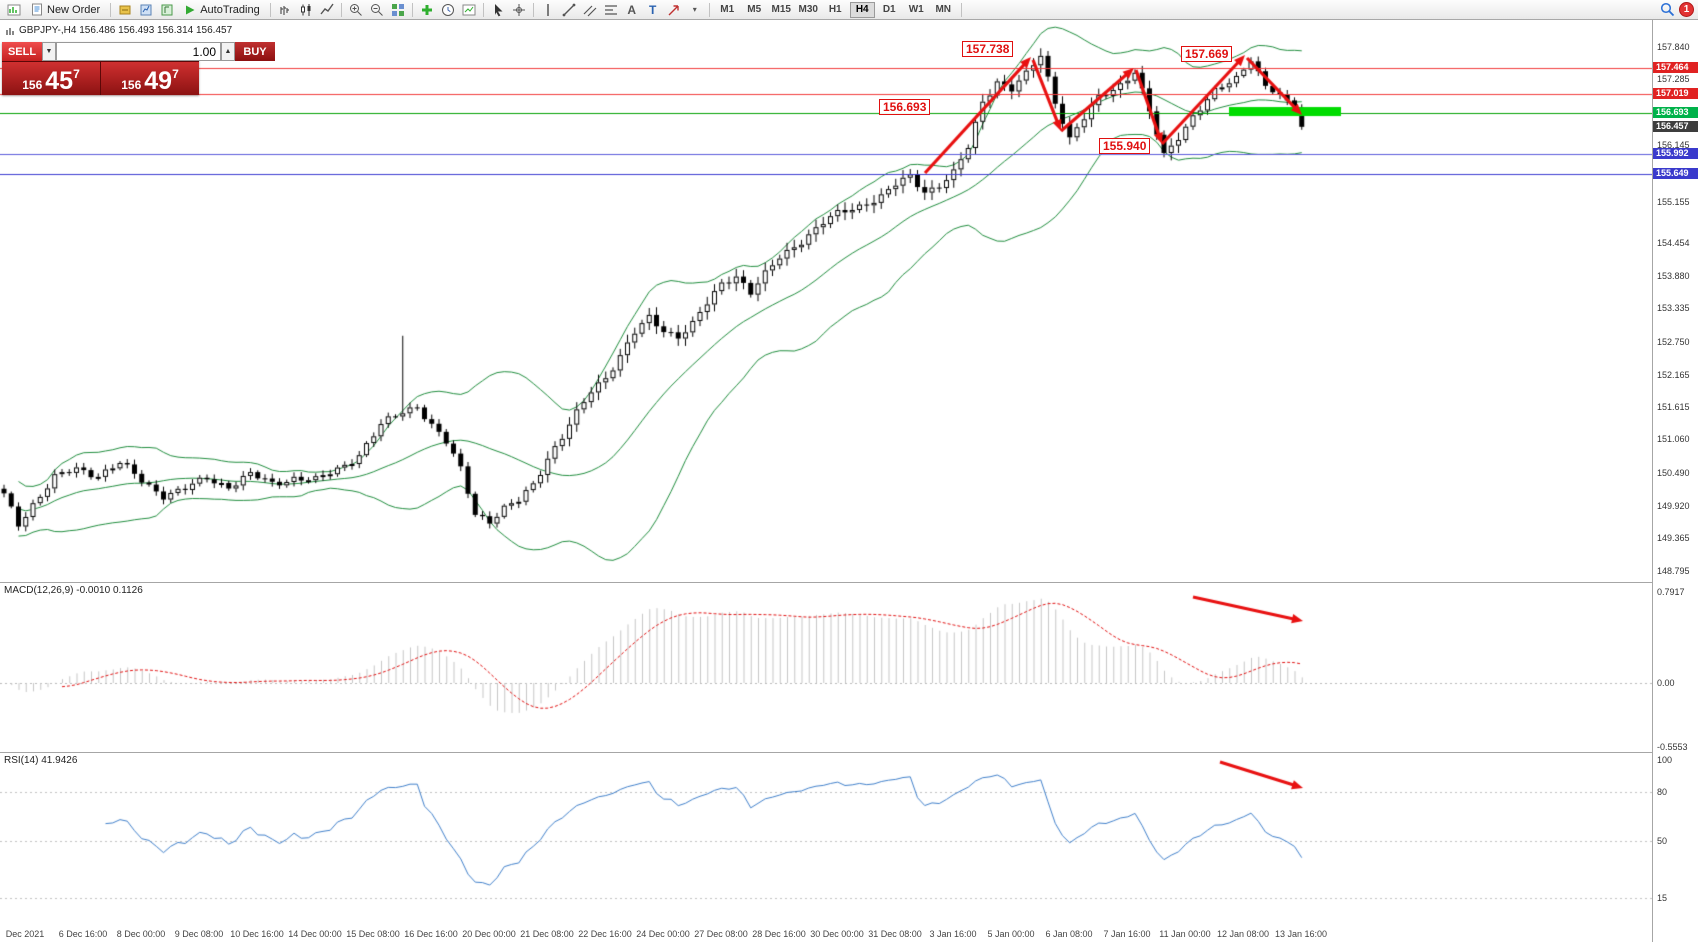 This screenshot has width=1698, height=942. I want to click on price-level-tag: 156.693, so click(1675, 113).